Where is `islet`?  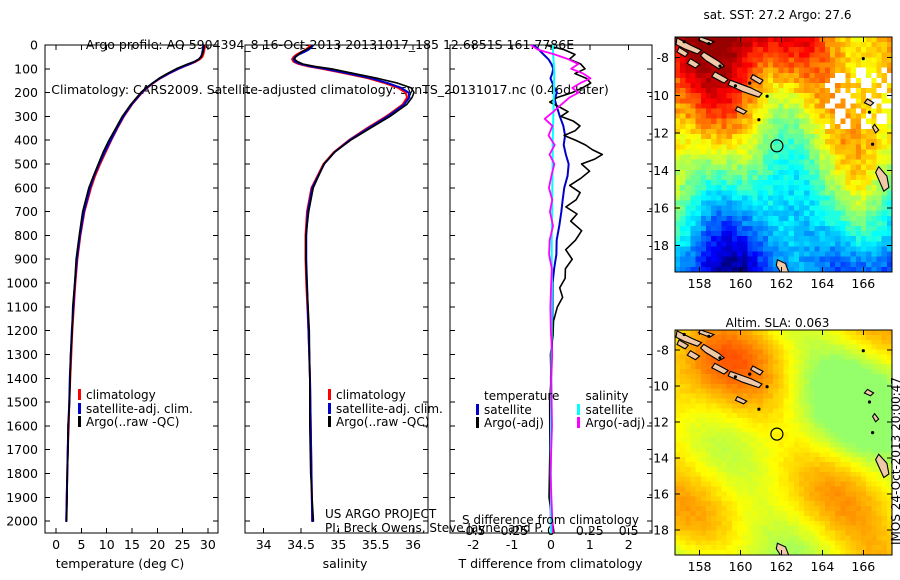
islet is located at coordinates (684, 334).